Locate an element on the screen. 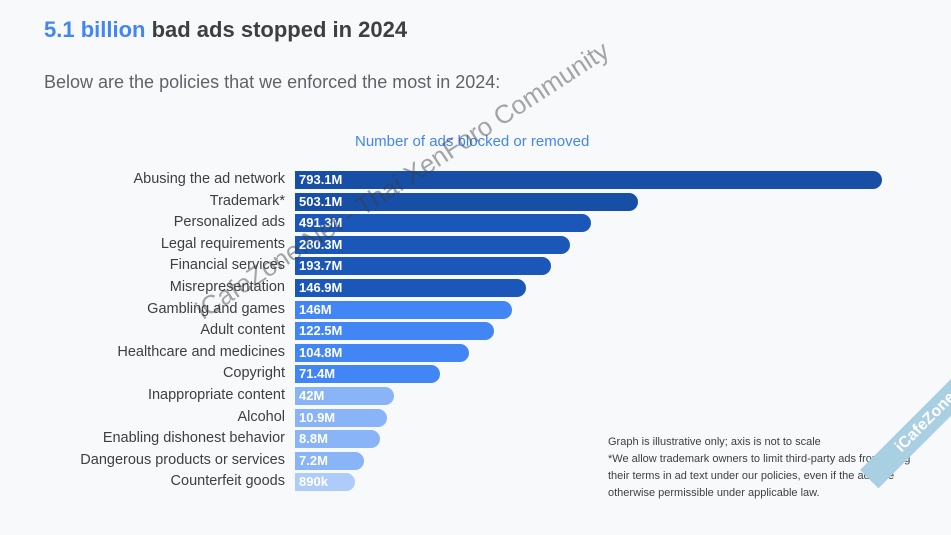 Image resolution: width=951 pixels, height=535 pixels. data-label: 8.8M is located at coordinates (313, 439).